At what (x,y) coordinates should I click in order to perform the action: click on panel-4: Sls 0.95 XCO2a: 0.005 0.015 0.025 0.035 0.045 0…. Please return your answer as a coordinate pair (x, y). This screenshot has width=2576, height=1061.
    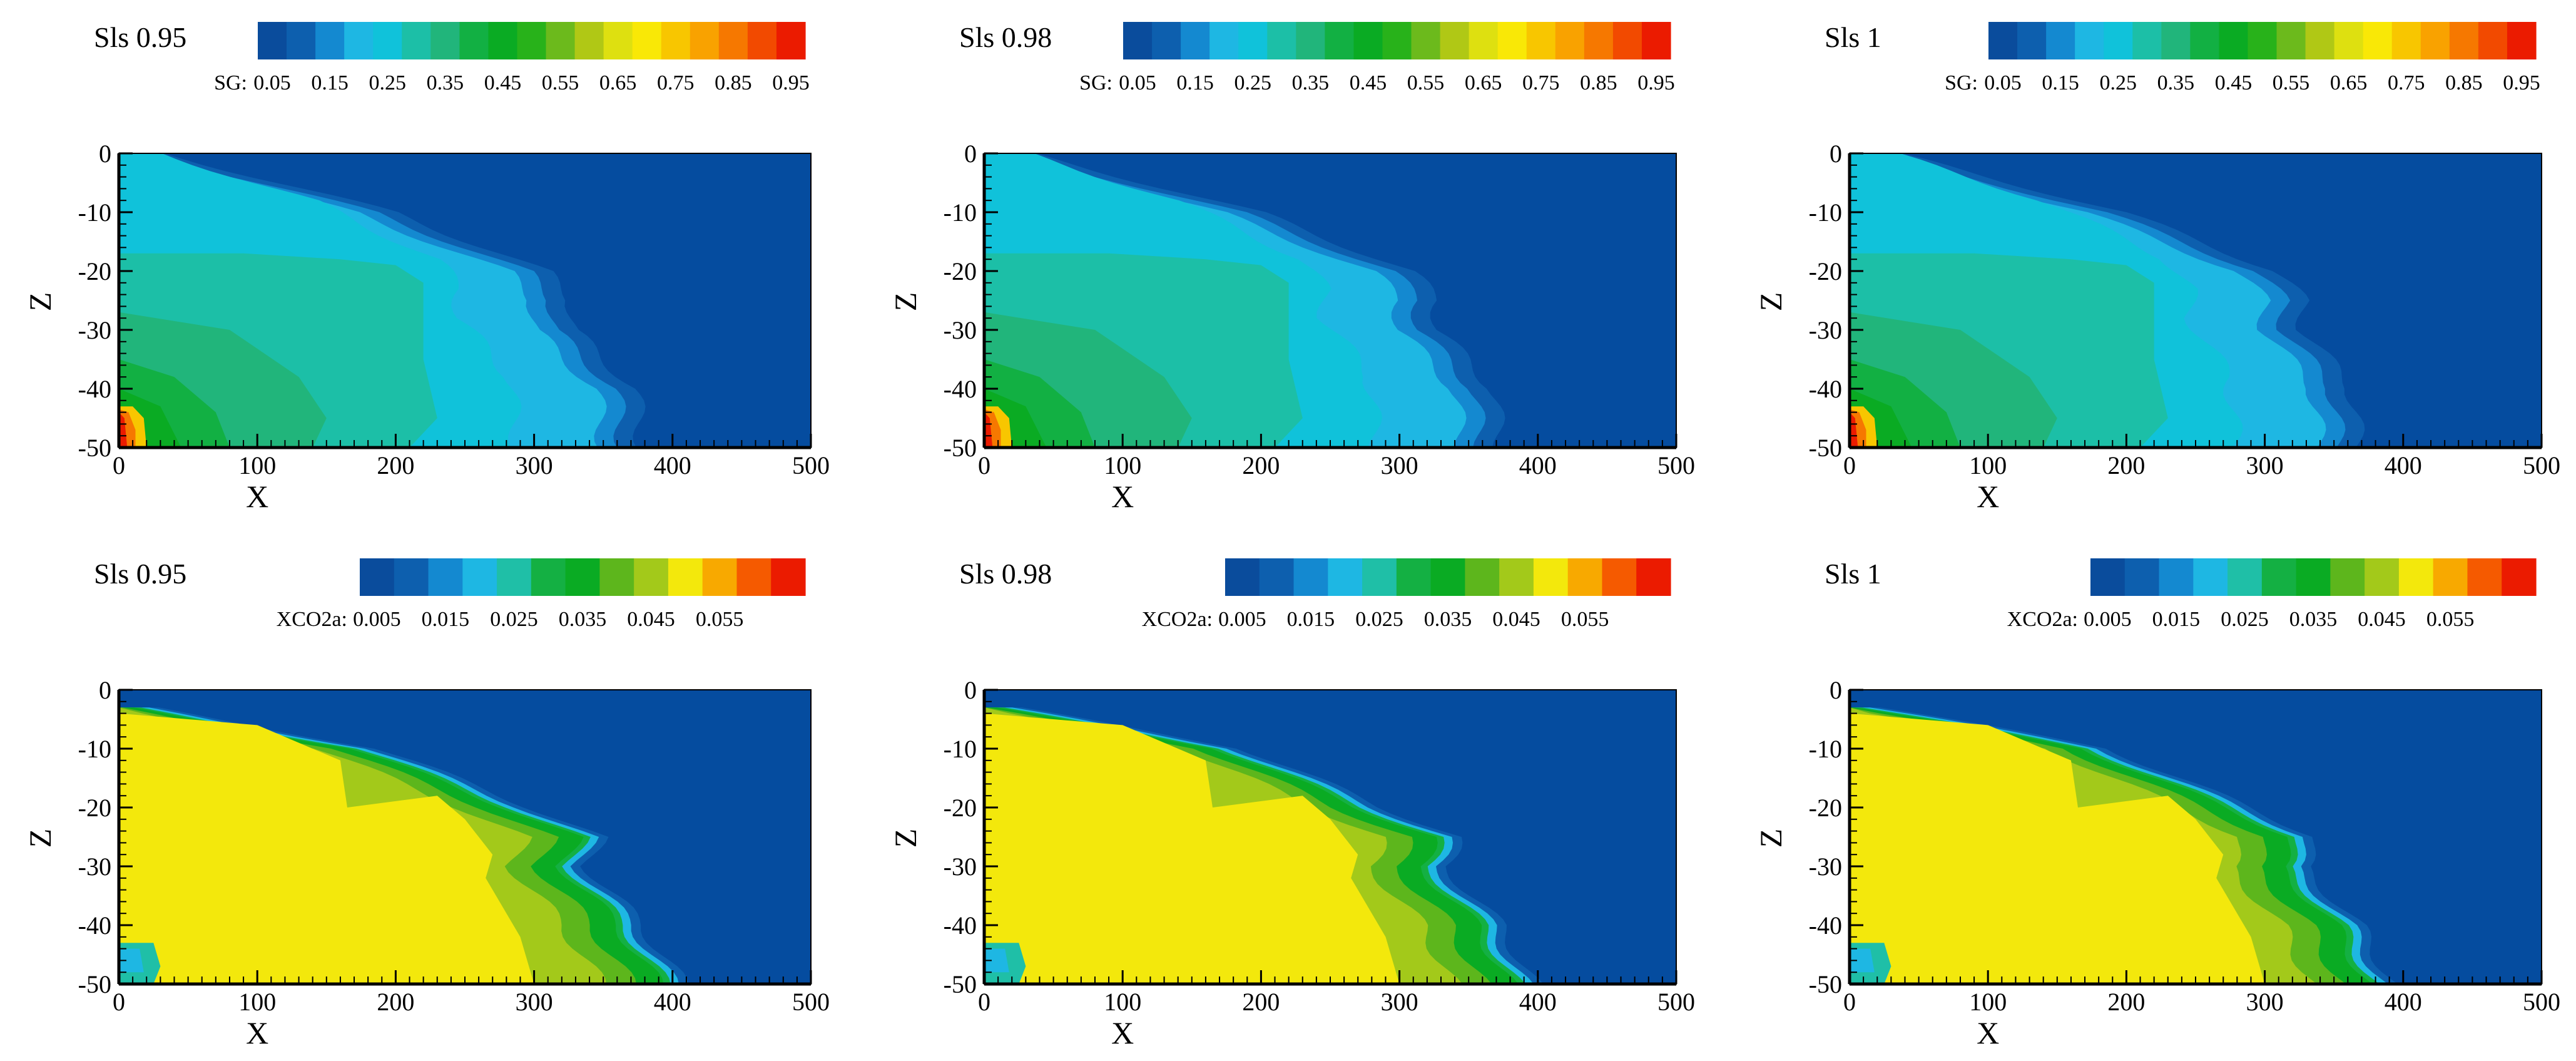
    Looking at the image, I should click on (426, 804).